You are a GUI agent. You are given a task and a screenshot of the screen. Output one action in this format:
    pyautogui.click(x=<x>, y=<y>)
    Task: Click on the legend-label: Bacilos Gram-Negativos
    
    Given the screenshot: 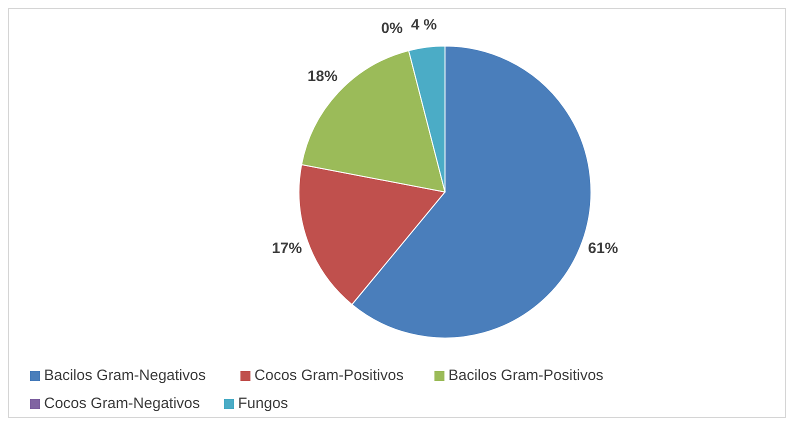 What is the action you would take?
    pyautogui.click(x=125, y=375)
    